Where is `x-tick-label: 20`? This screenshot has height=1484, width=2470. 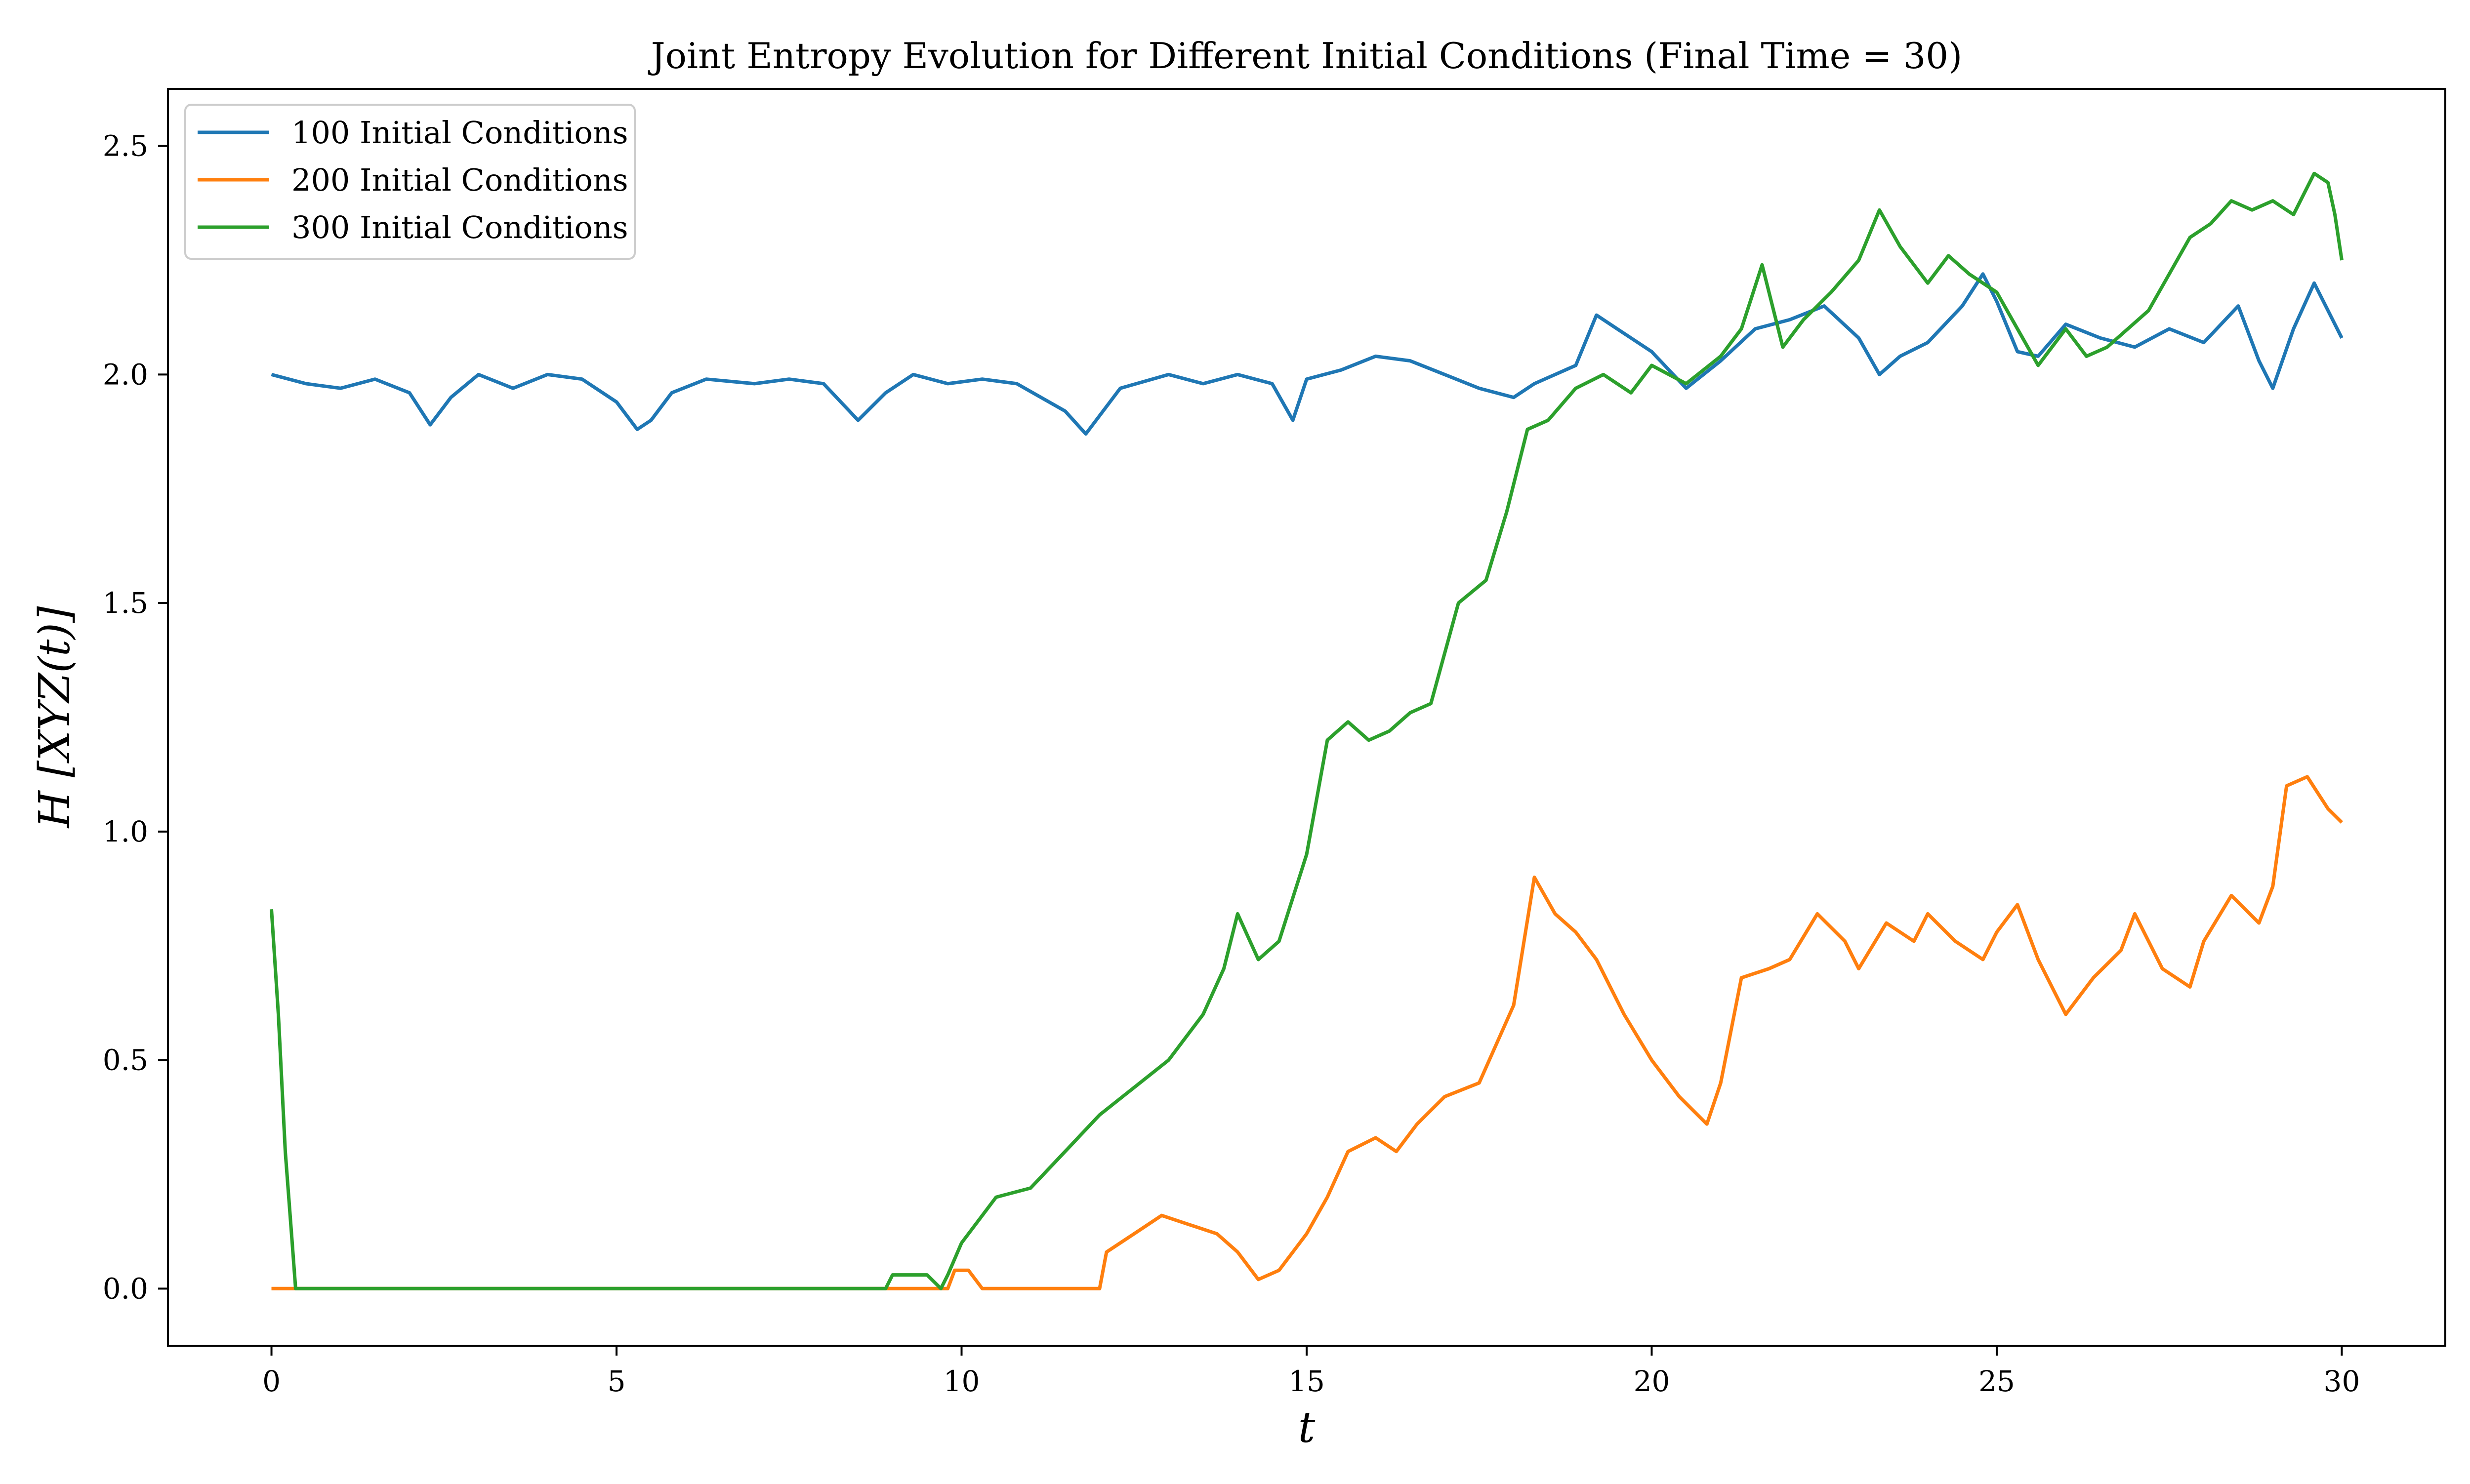
x-tick-label: 20 is located at coordinates (1652, 1381).